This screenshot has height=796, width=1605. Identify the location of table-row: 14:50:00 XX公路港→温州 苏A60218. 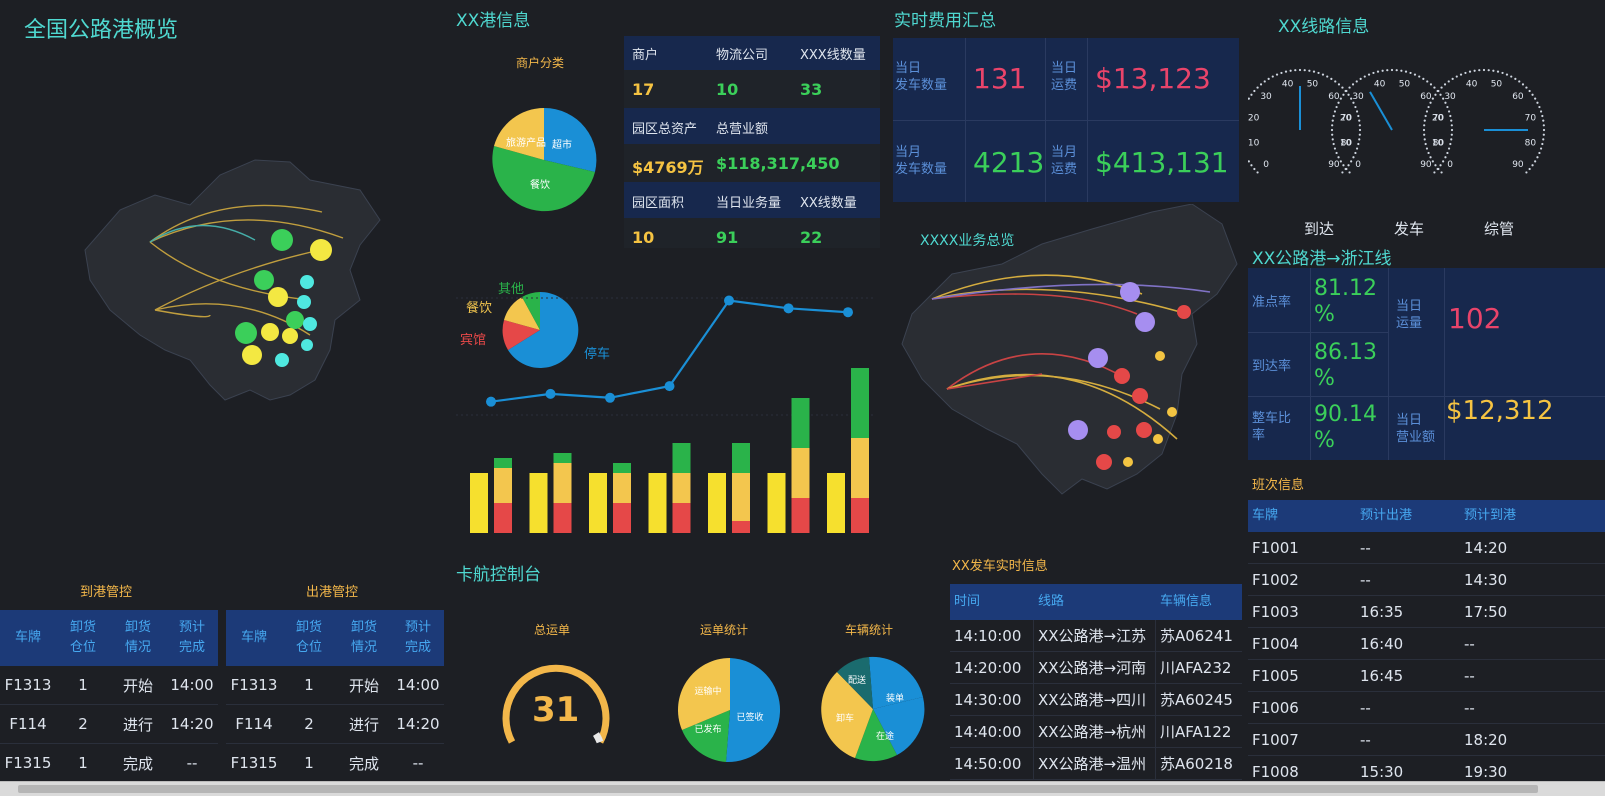
(1096, 764).